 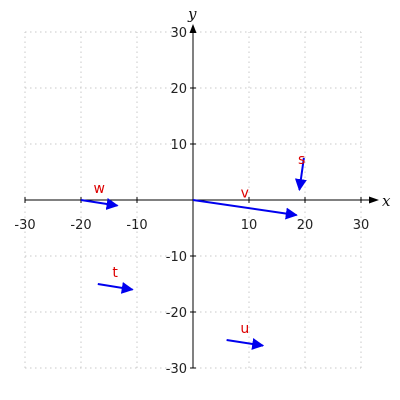 I want to click on x-axis-label: x, so click(x=386, y=201).